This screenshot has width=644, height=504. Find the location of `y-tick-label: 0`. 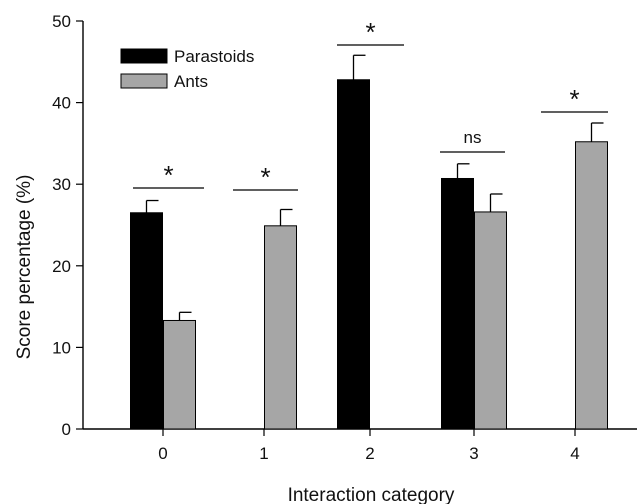

y-tick-label: 0 is located at coordinates (66, 429).